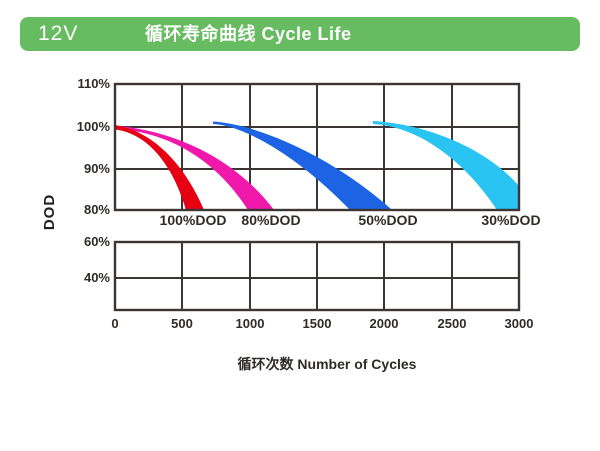 Image resolution: width=600 pixels, height=451 pixels. Describe the element at coordinates (511, 220) in the screenshot. I see `series-label-30dod: 30%DOD` at that location.